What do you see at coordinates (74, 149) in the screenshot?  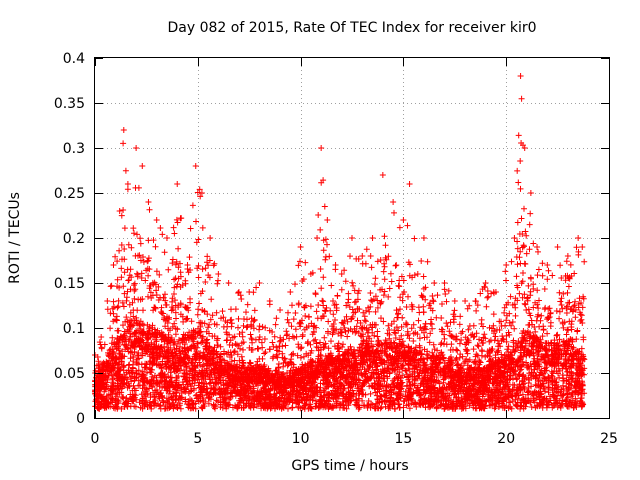 I see `y-tick-label: 0.3` at bounding box center [74, 149].